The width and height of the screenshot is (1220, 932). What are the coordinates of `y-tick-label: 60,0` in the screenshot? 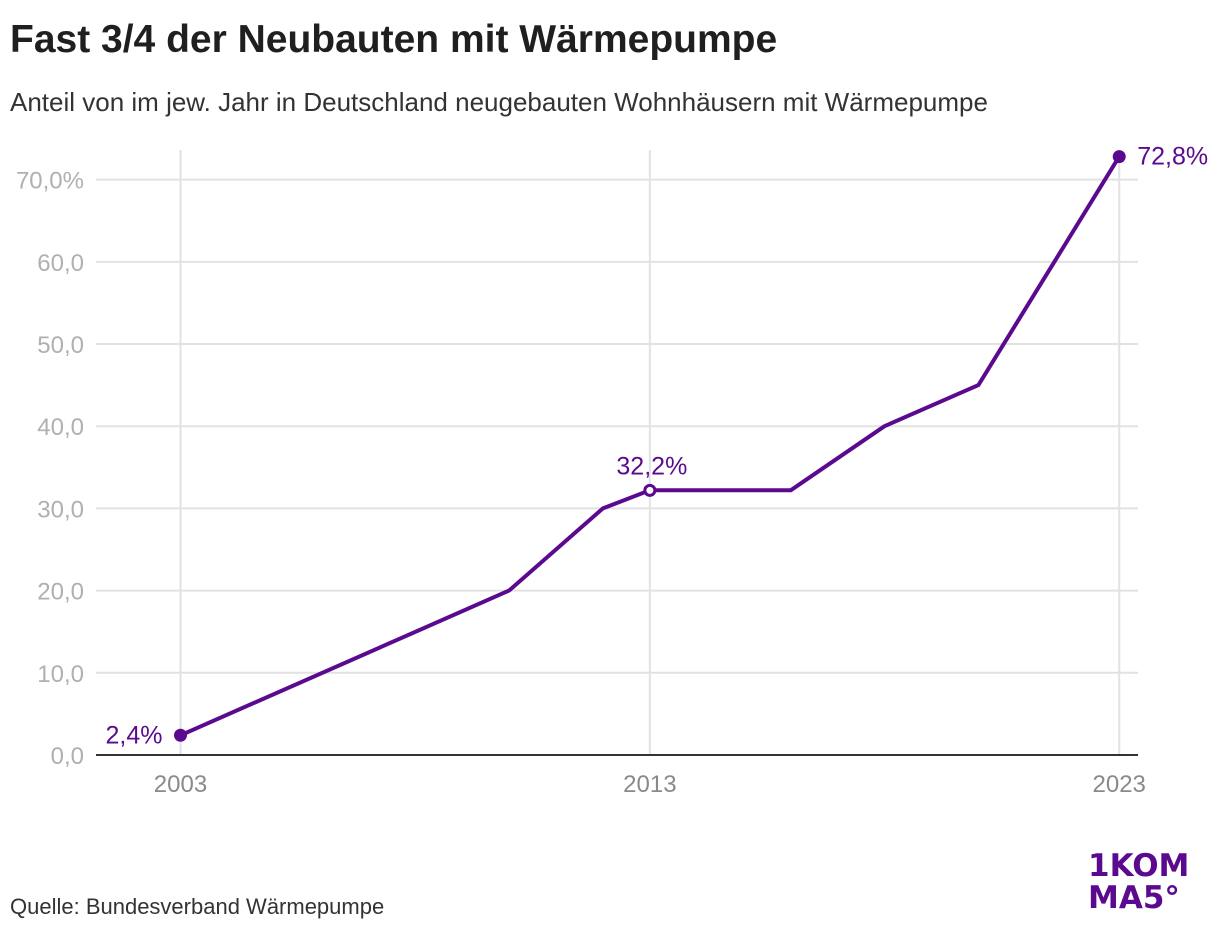 It's located at (60, 263).